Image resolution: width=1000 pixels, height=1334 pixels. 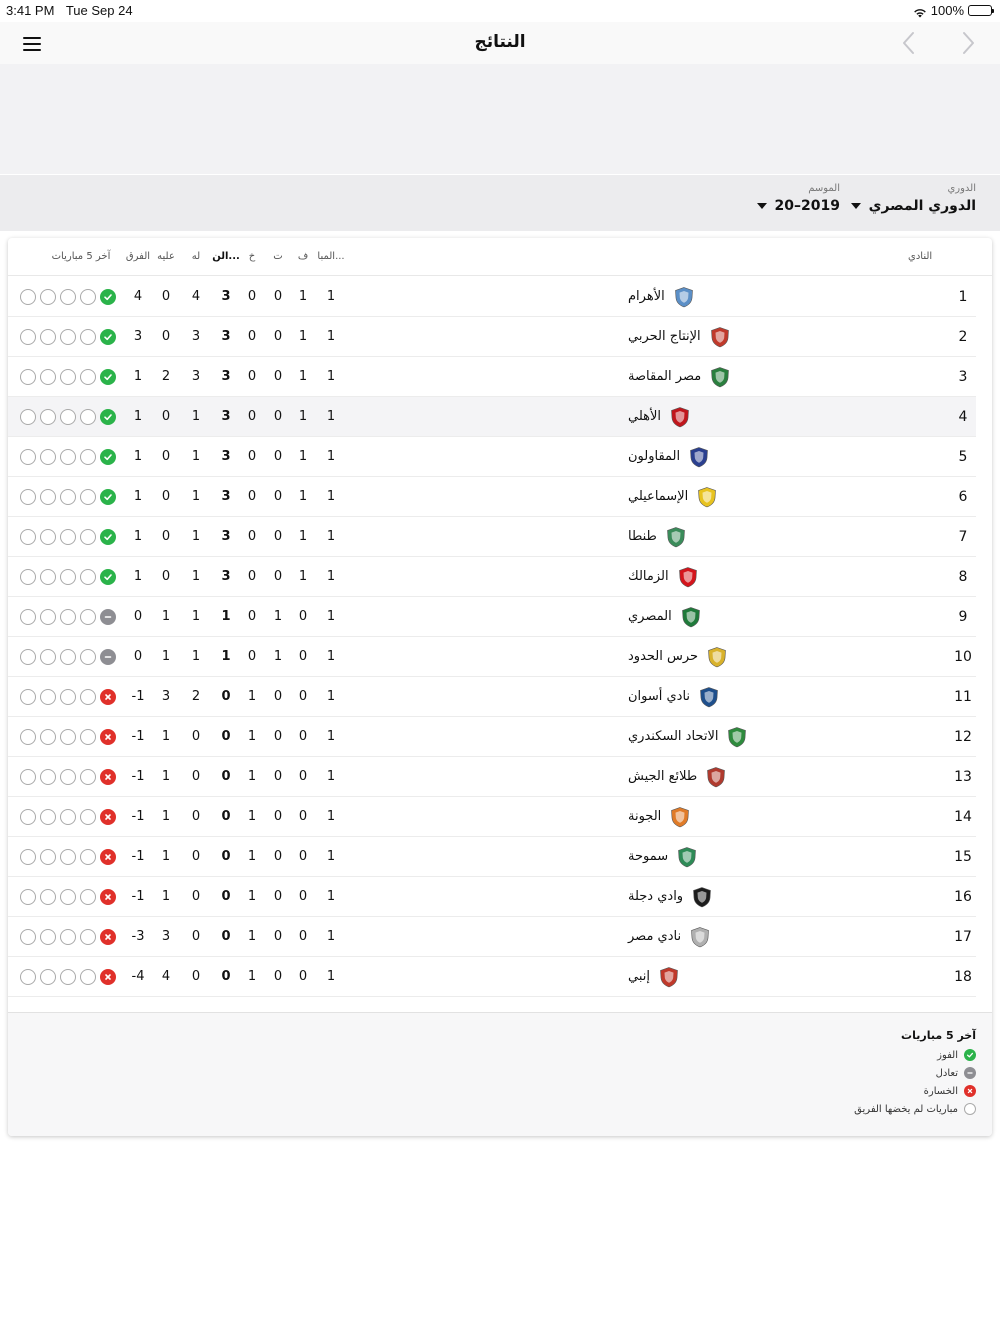 I want to click on table-row: 3 1 1 0 0 3 3 2 1 مصر المقاصة, so click(x=492, y=377).